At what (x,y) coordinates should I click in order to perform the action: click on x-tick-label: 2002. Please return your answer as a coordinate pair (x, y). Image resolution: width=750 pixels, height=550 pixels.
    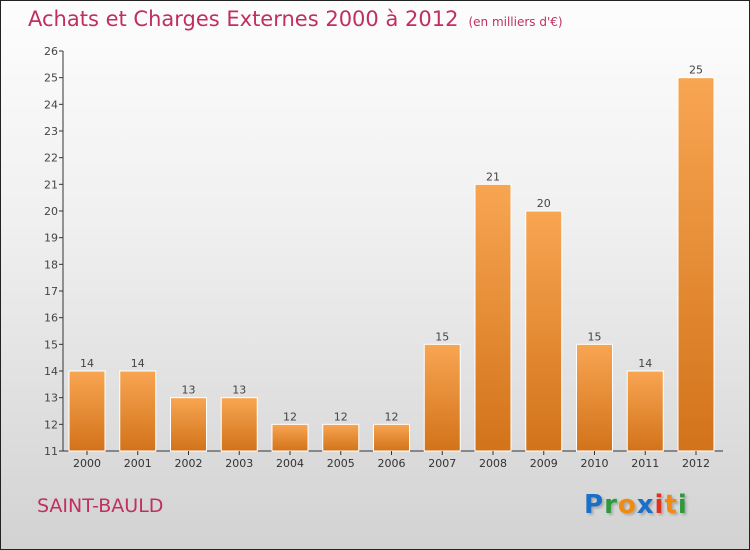
    Looking at the image, I should click on (189, 463).